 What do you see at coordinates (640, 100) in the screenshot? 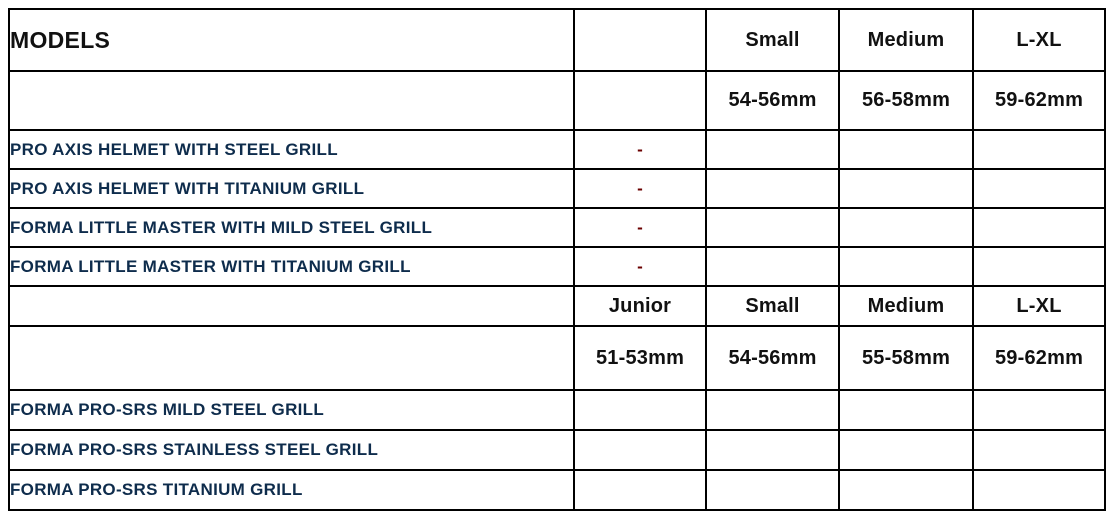
I see `measurement-junior-group1` at bounding box center [640, 100].